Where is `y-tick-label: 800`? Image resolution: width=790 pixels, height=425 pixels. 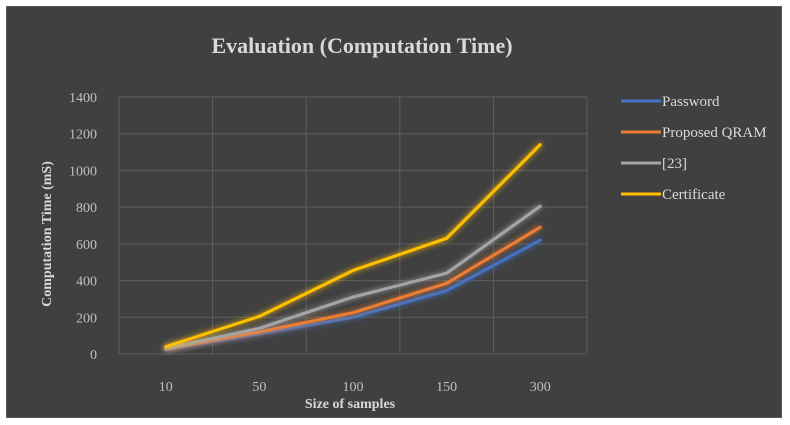 y-tick-label: 800 is located at coordinates (86, 208).